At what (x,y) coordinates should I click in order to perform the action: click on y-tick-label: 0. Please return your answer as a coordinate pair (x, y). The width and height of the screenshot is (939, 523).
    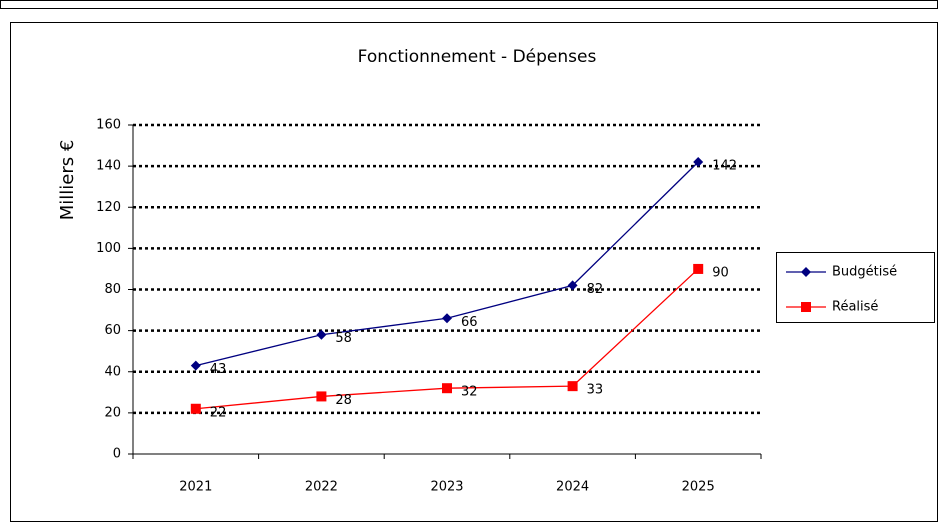
    Looking at the image, I should click on (117, 454).